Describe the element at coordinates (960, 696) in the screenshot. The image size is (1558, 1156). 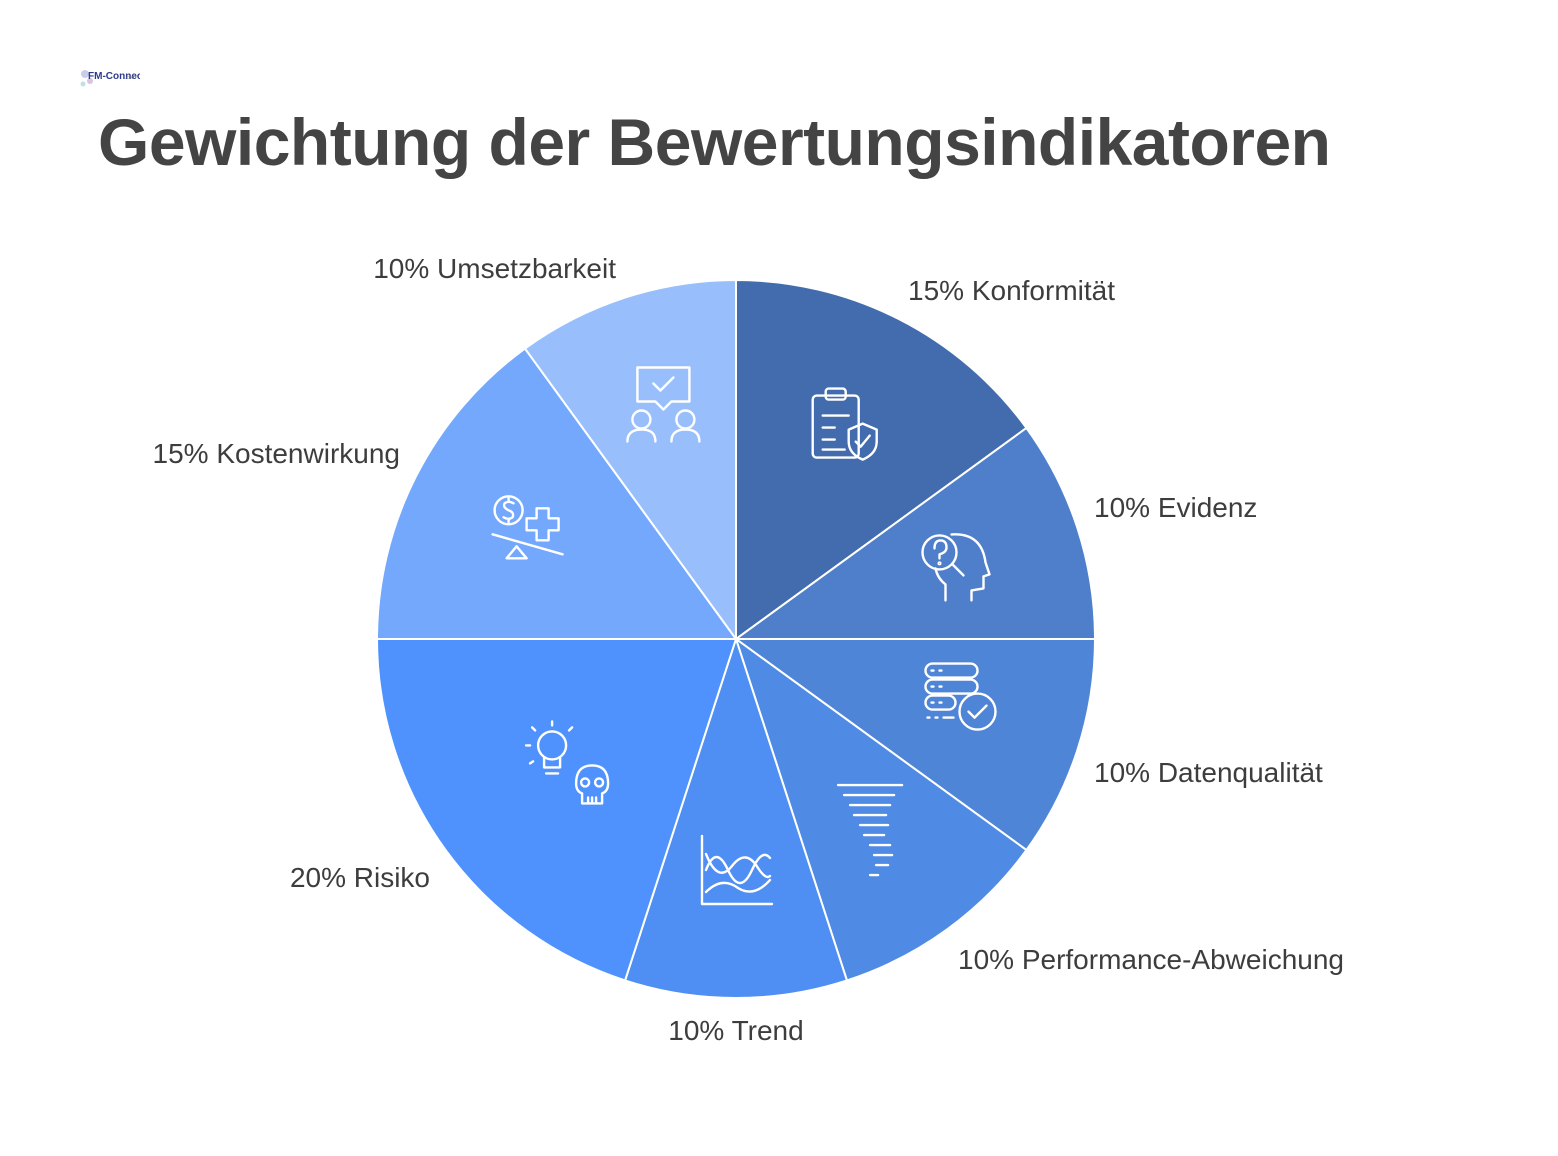
I see `database-check-icon` at that location.